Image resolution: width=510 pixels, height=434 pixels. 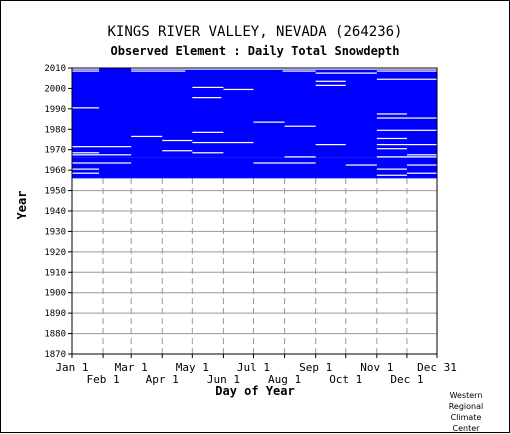 What do you see at coordinates (255, 391) in the screenshot?
I see `x-axis-label: Day of Year` at bounding box center [255, 391].